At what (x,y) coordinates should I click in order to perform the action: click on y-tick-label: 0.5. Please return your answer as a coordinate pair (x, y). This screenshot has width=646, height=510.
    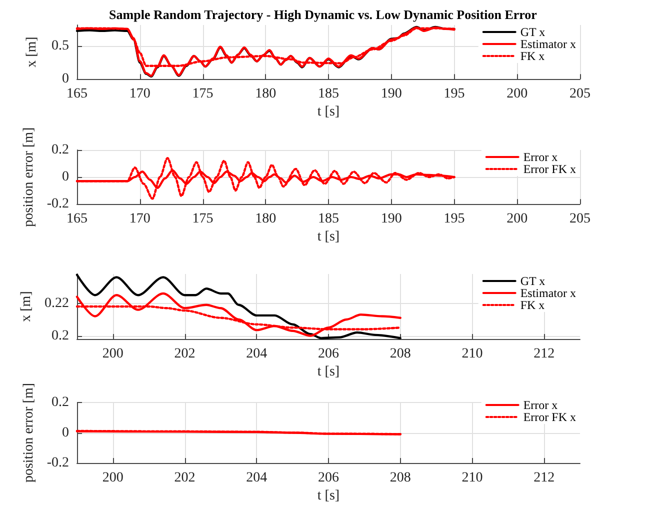
    Looking at the image, I should click on (60, 46).